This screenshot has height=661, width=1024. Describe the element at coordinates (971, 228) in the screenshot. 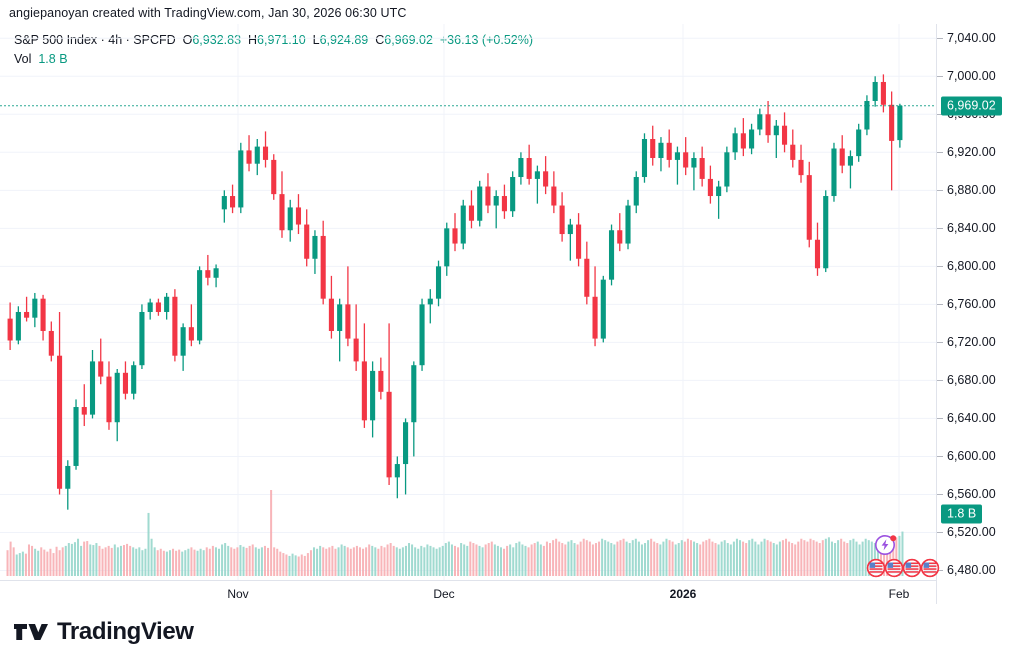

I see `price-tick-label: 6,840.00` at that location.